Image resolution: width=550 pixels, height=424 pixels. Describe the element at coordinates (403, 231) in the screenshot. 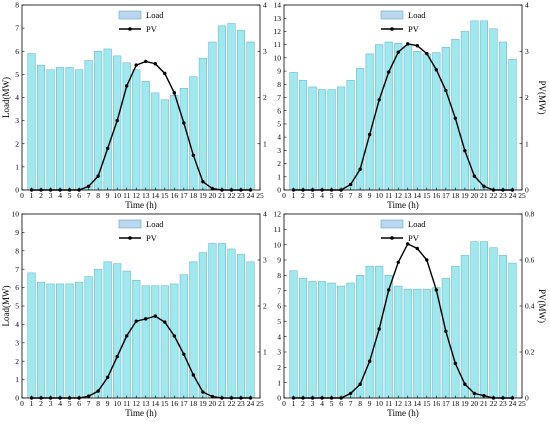

I see `legend: Load PV` at that location.